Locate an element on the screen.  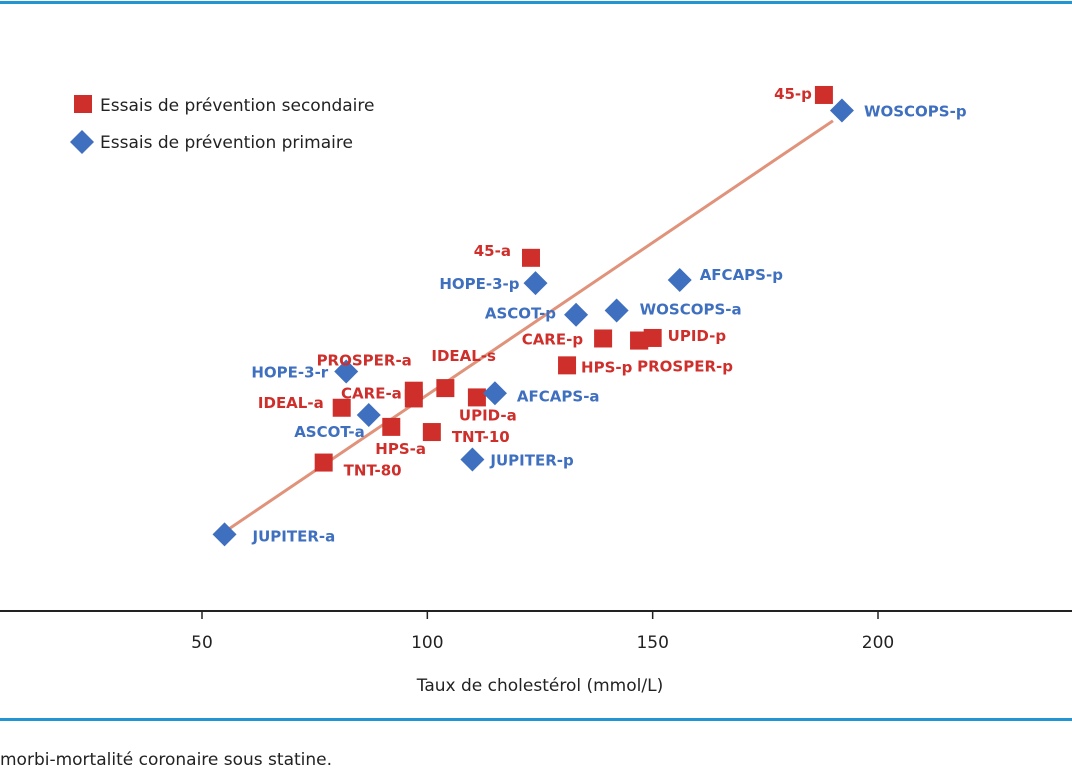
bottom-rule is located at coordinates (536, 719).